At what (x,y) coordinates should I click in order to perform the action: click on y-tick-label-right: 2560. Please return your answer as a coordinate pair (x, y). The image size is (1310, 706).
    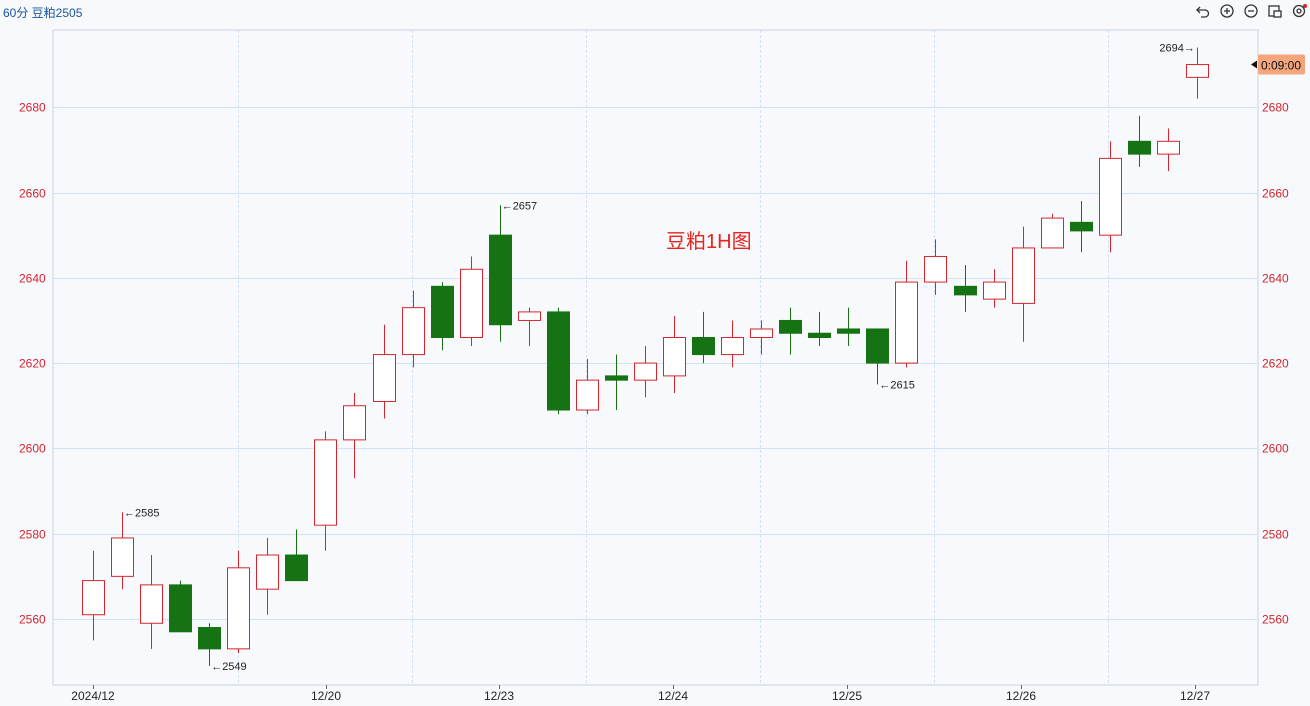
    Looking at the image, I should click on (1275, 620).